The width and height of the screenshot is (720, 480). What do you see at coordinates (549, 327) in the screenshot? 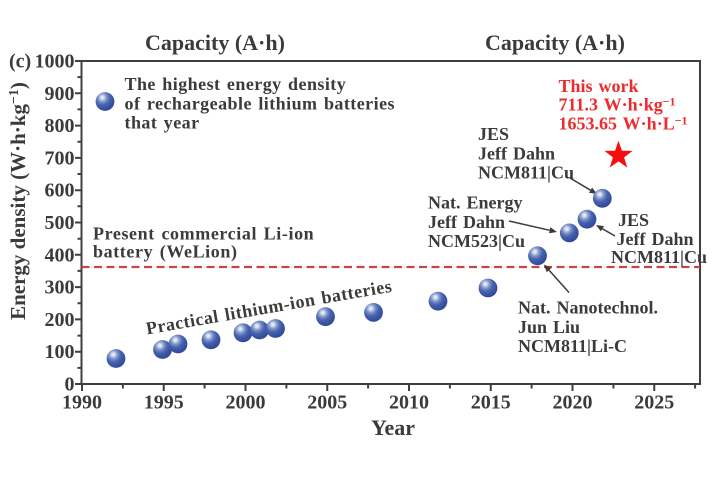
I see `svg-text: Jun Liu` at bounding box center [549, 327].